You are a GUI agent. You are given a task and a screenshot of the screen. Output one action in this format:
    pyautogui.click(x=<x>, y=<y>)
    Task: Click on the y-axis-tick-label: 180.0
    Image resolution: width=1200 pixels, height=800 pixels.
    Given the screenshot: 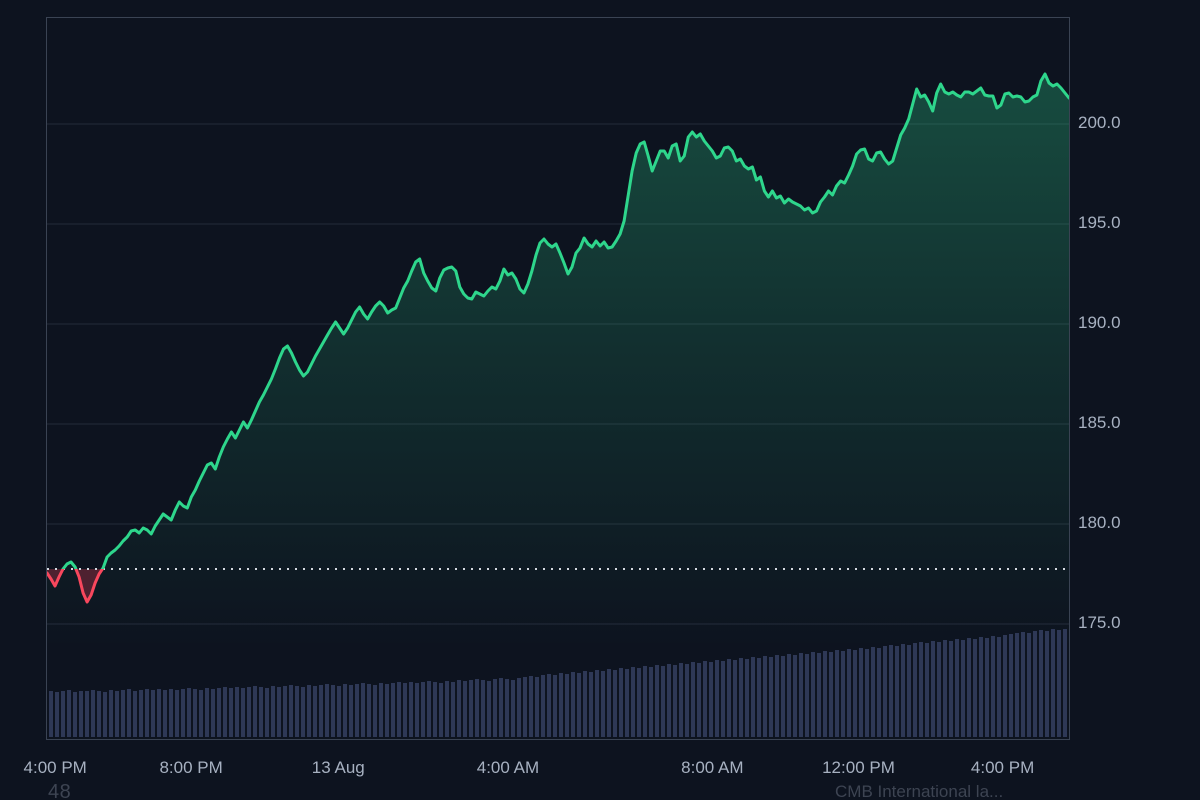 What is the action you would take?
    pyautogui.click(x=1099, y=522)
    